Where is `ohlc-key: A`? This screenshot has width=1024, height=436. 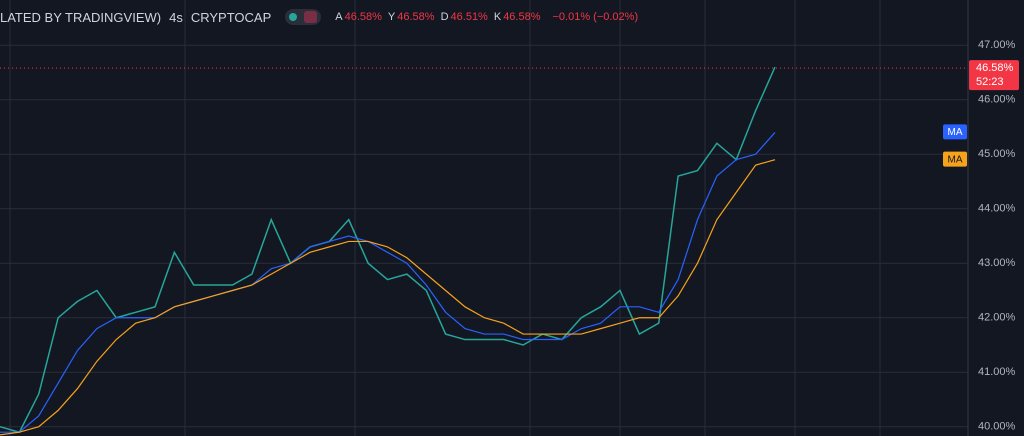 ohlc-key: A is located at coordinates (339, 17).